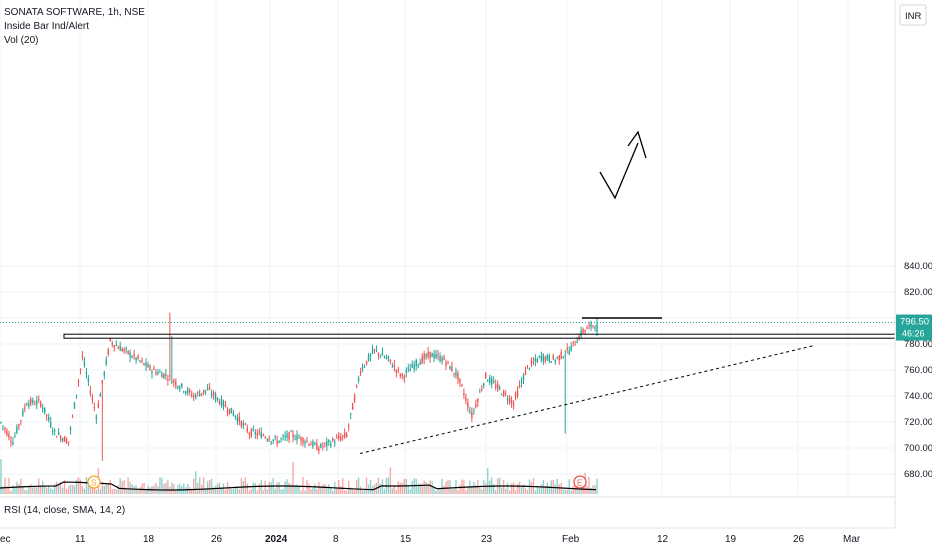  What do you see at coordinates (276, 539) in the screenshot?
I see `time-tick-label: 2024` at bounding box center [276, 539].